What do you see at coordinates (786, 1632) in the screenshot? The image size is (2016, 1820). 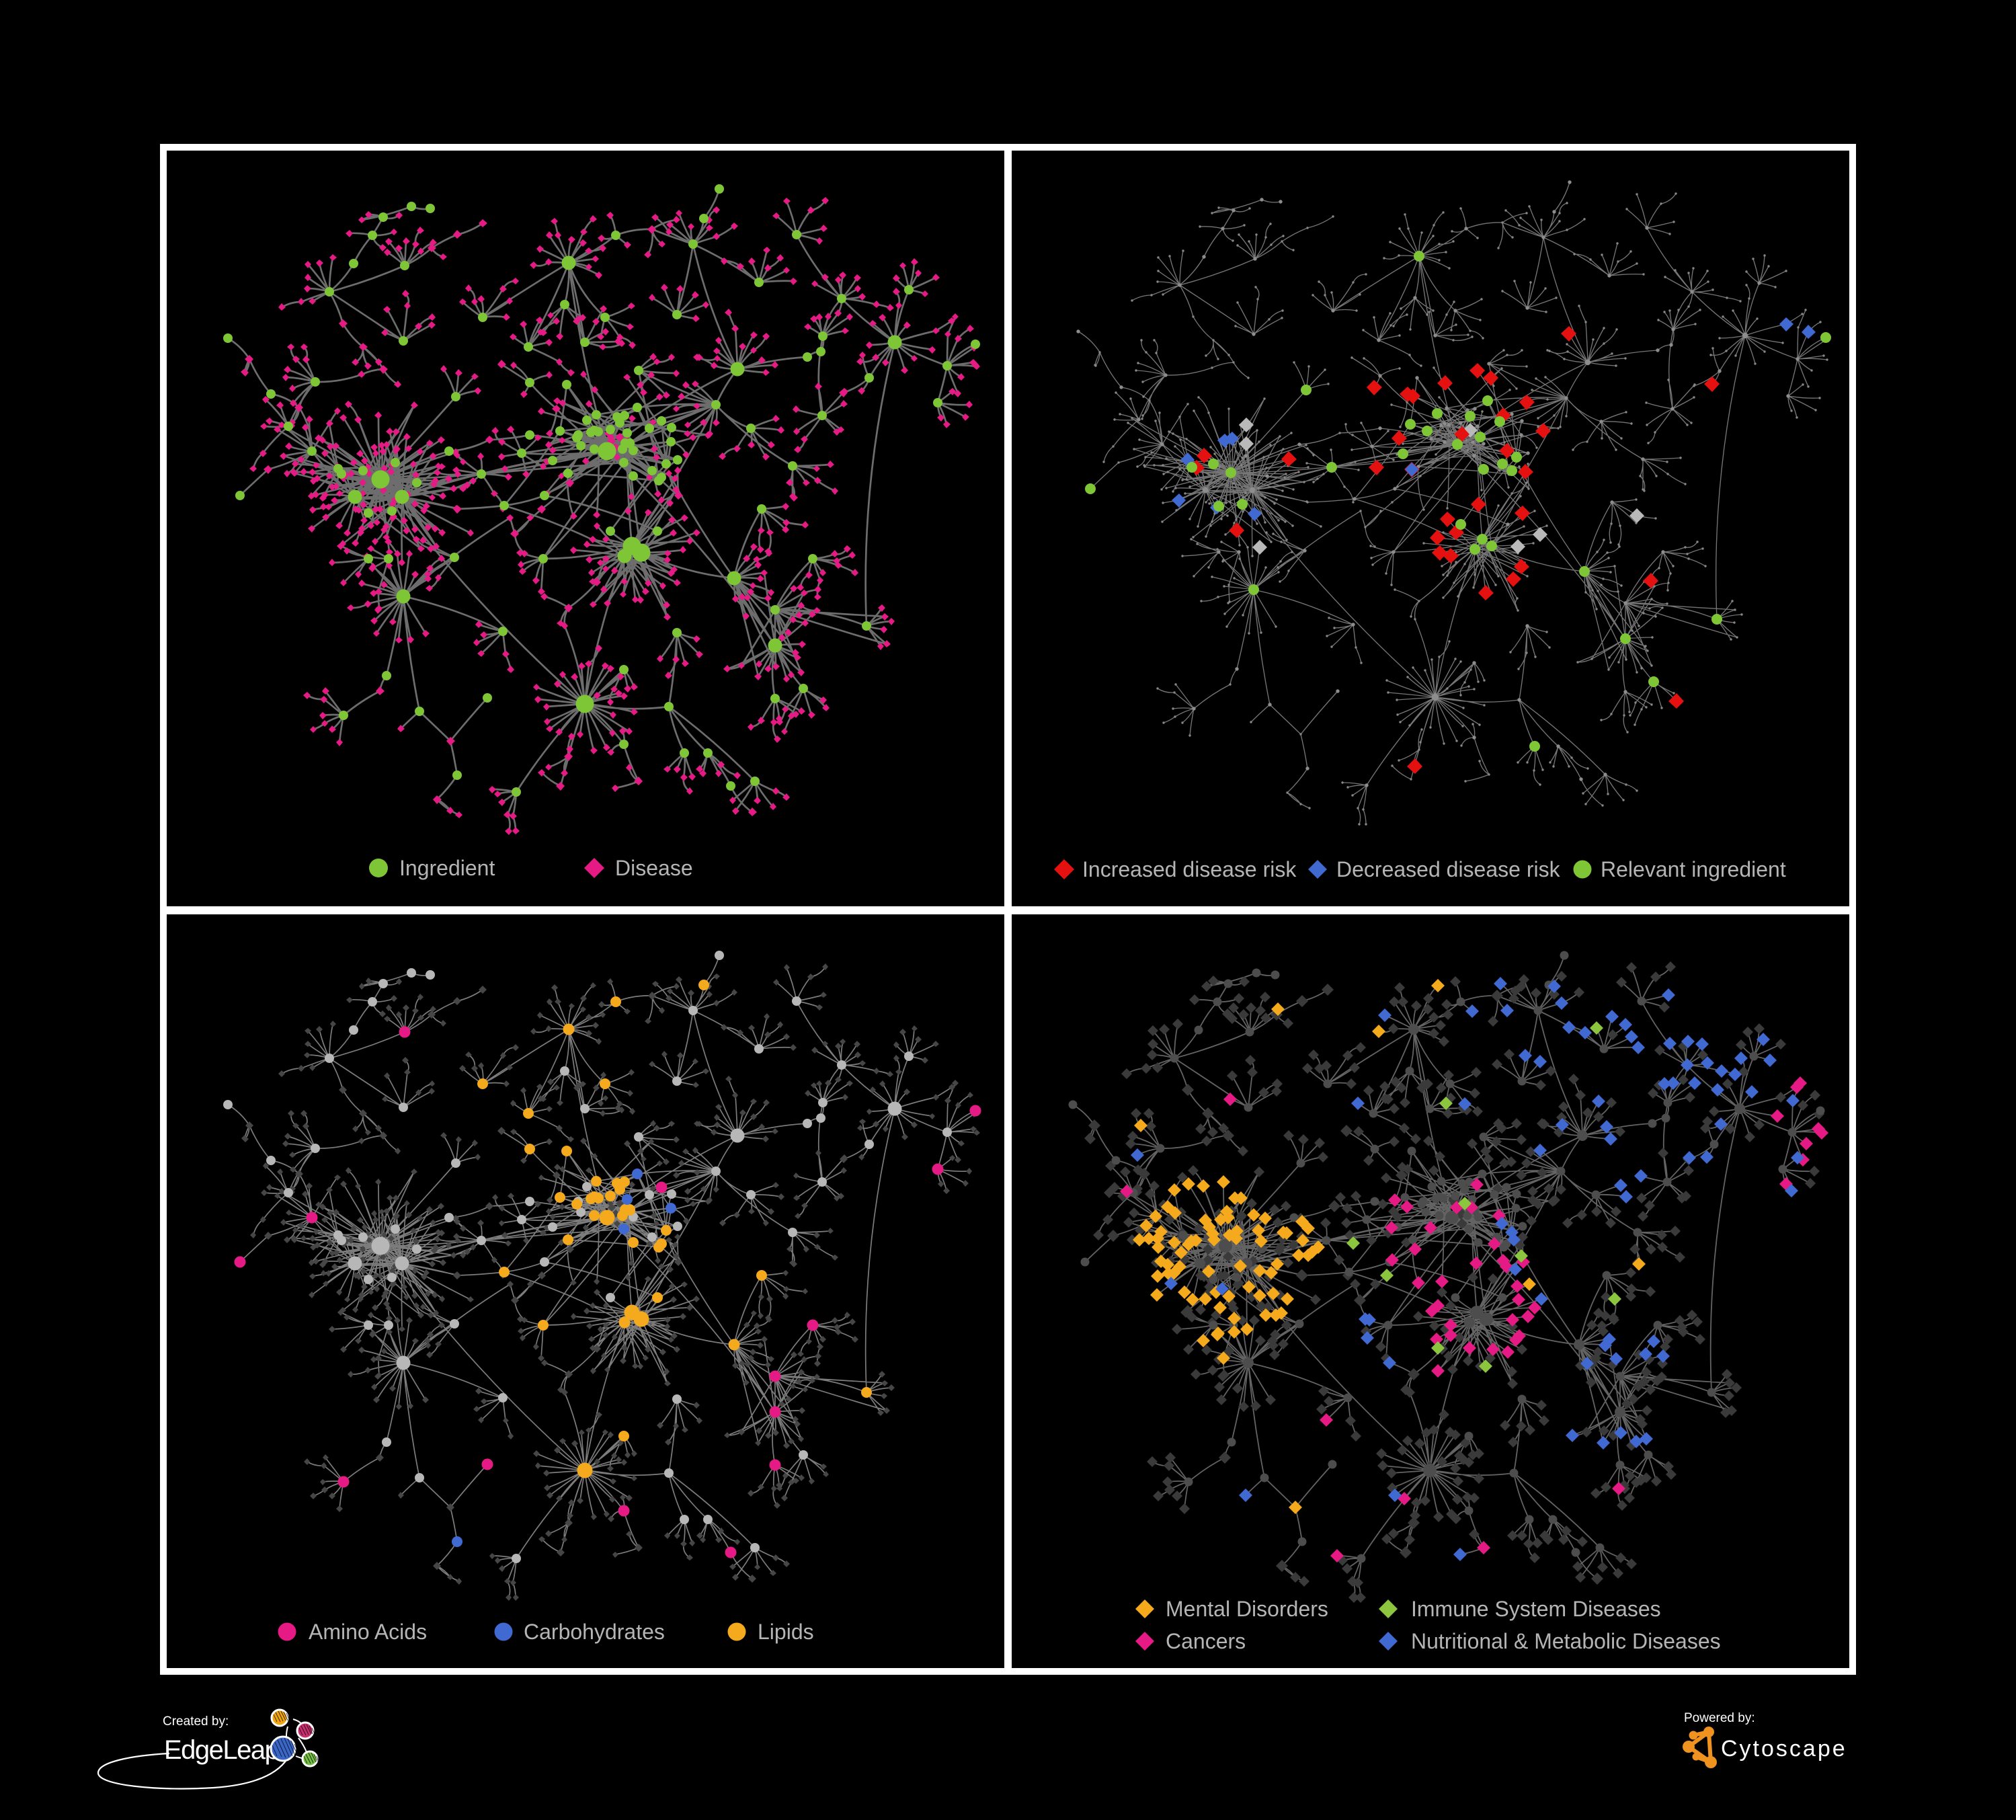 I see `svg-text: Lipids` at bounding box center [786, 1632].